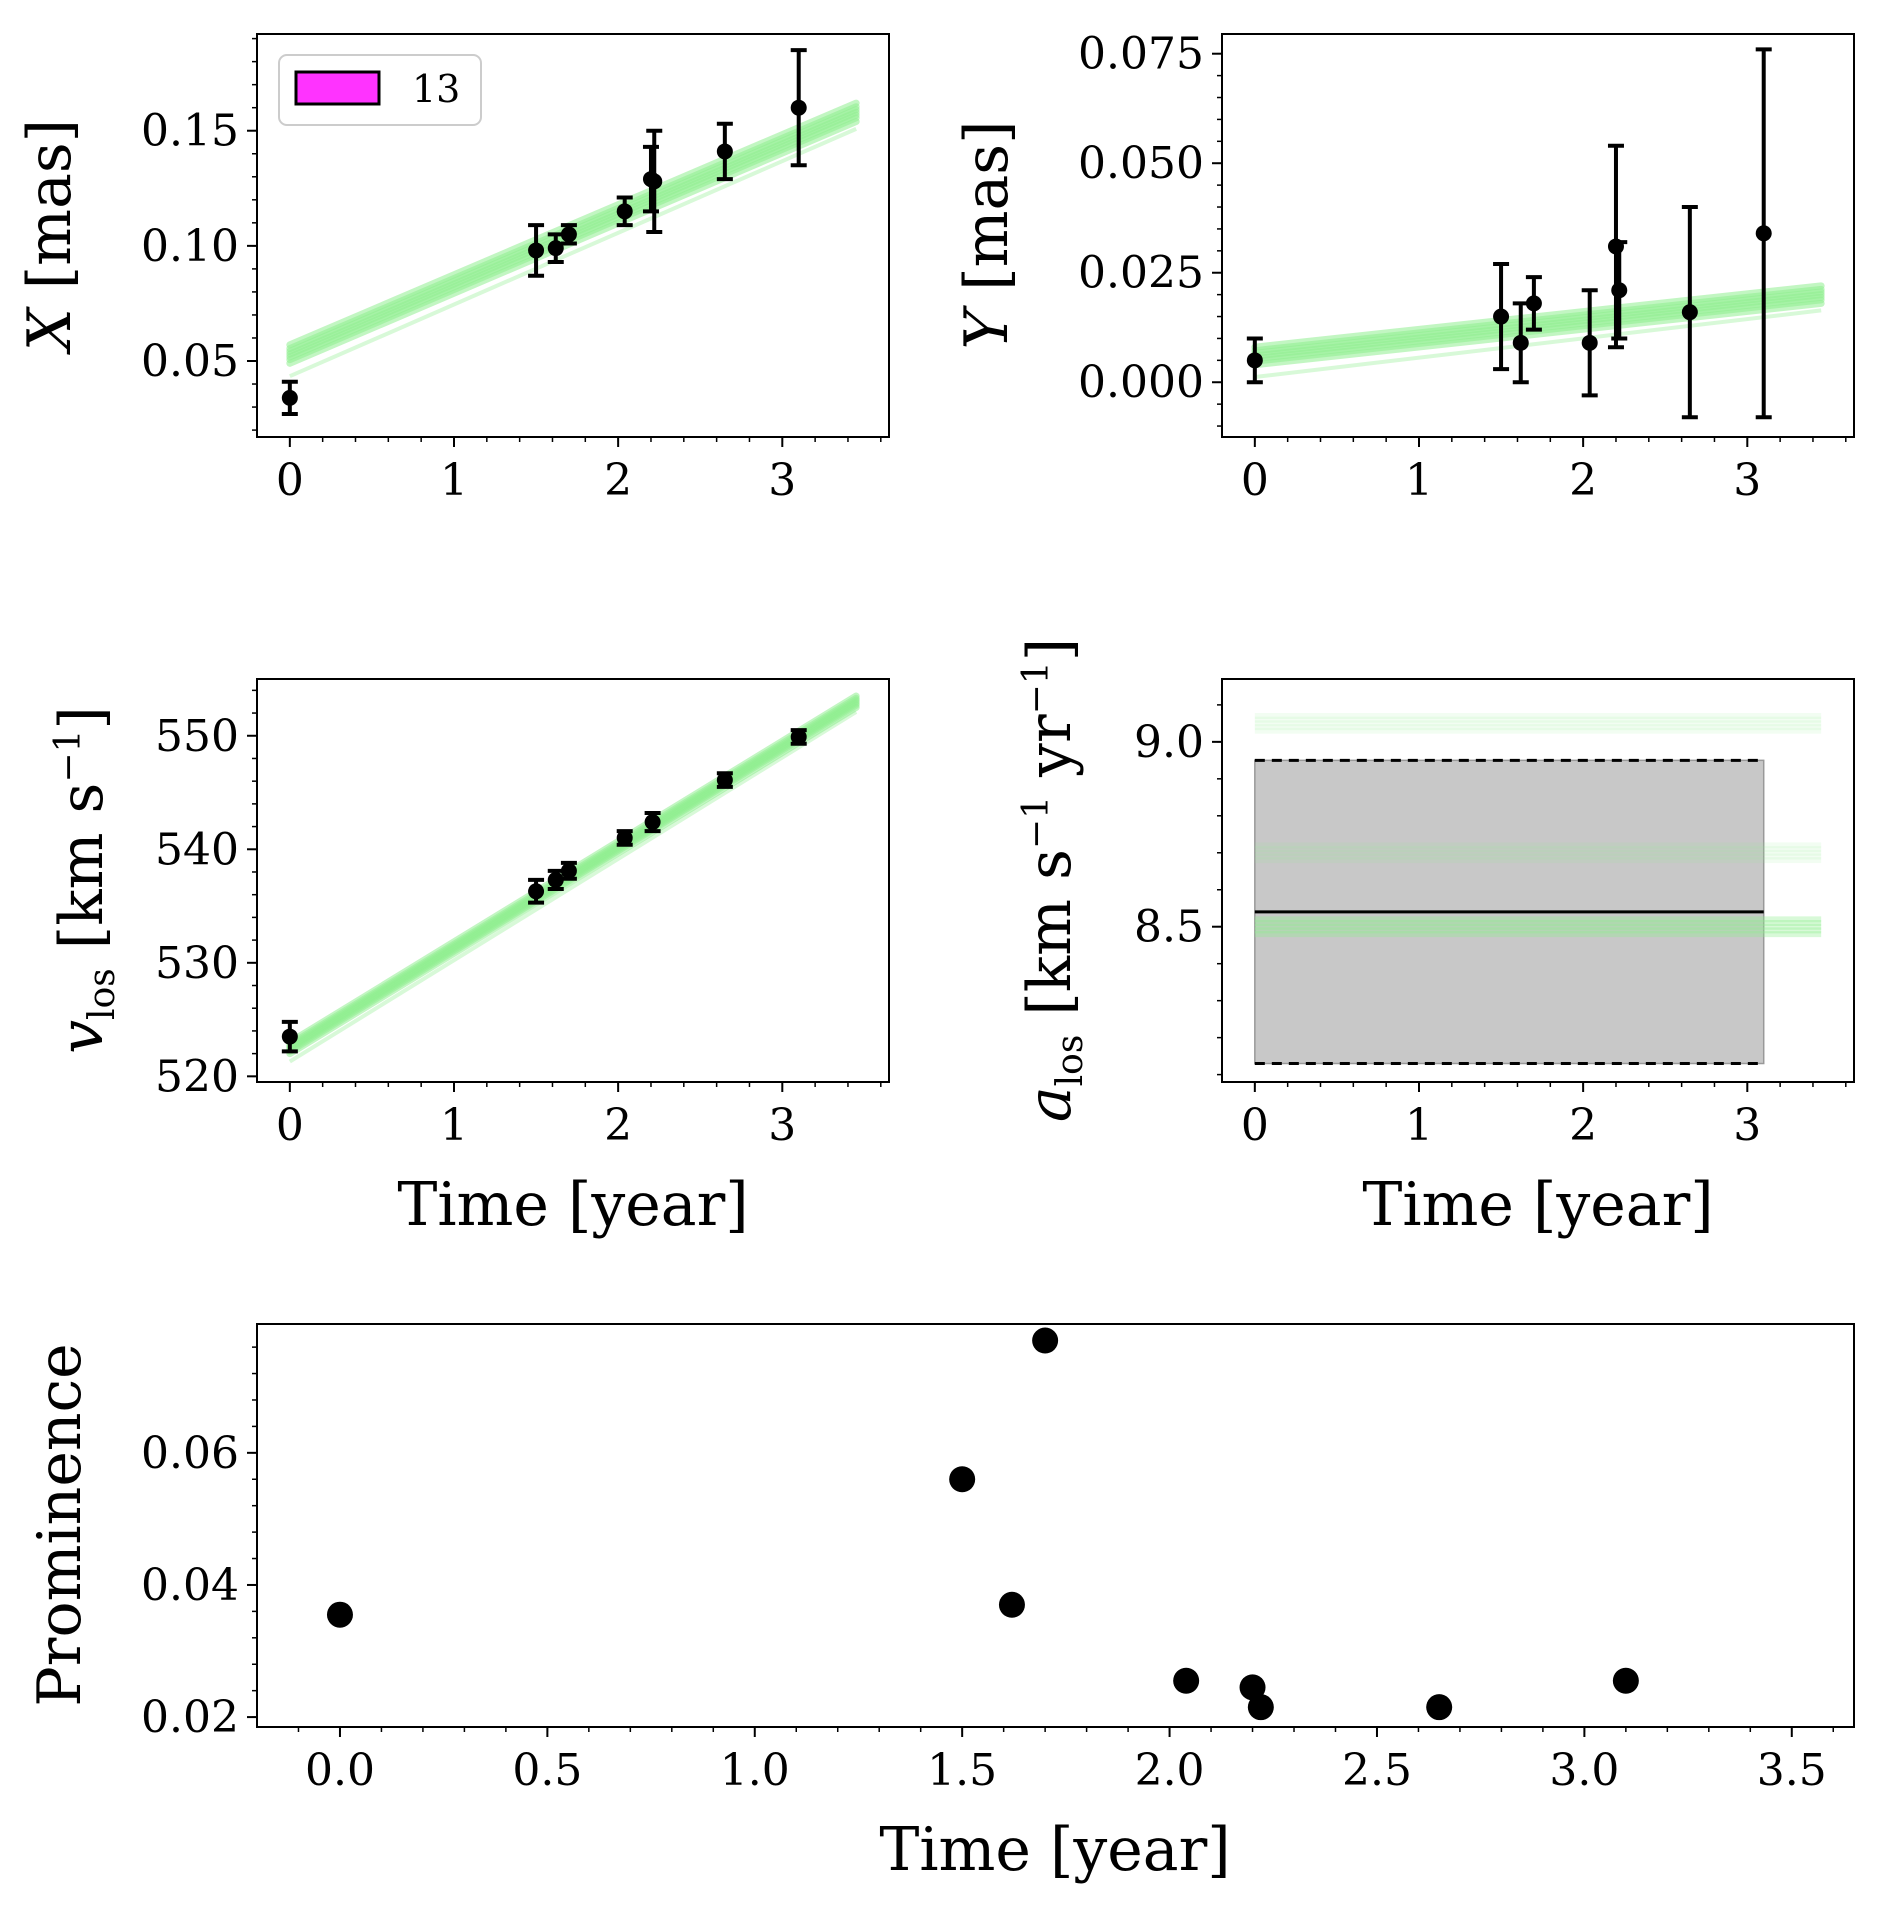  I want to click on y-axis-label: alos [km s−1 yr−1], so click(1053, 880).